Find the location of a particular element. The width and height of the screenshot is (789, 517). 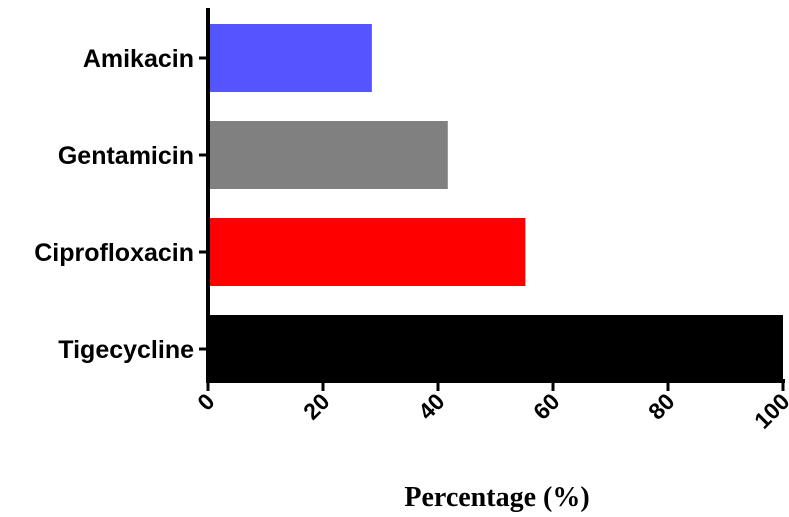

x-tick-label-80: 80 is located at coordinates (661, 406).